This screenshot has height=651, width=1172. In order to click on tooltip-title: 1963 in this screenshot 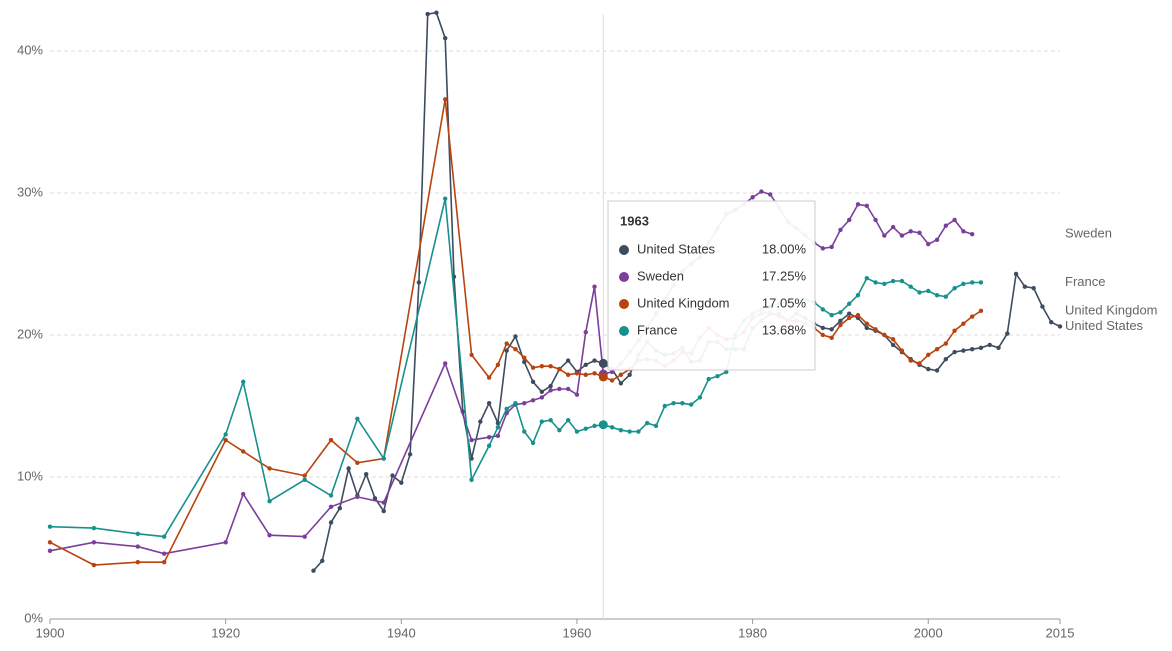, I will do `click(634, 220)`.